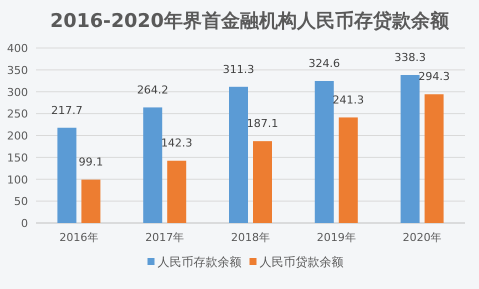  What do you see at coordinates (262, 123) in the screenshot?
I see `data-label: 187.1` at bounding box center [262, 123].